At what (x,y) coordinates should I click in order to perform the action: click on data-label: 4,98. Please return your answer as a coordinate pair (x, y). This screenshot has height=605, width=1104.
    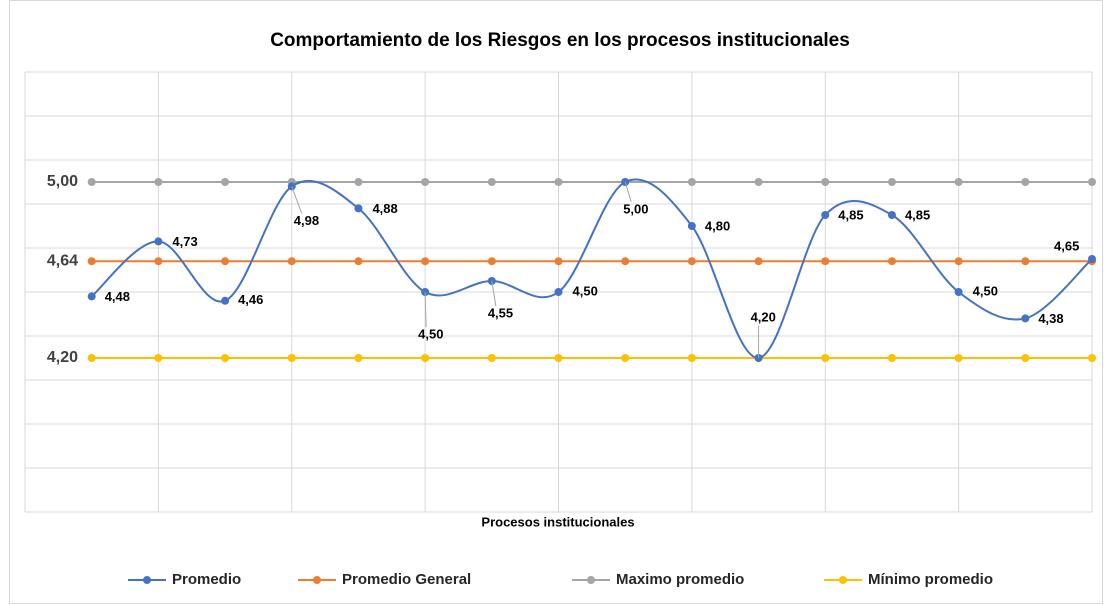
    Looking at the image, I should click on (306, 220).